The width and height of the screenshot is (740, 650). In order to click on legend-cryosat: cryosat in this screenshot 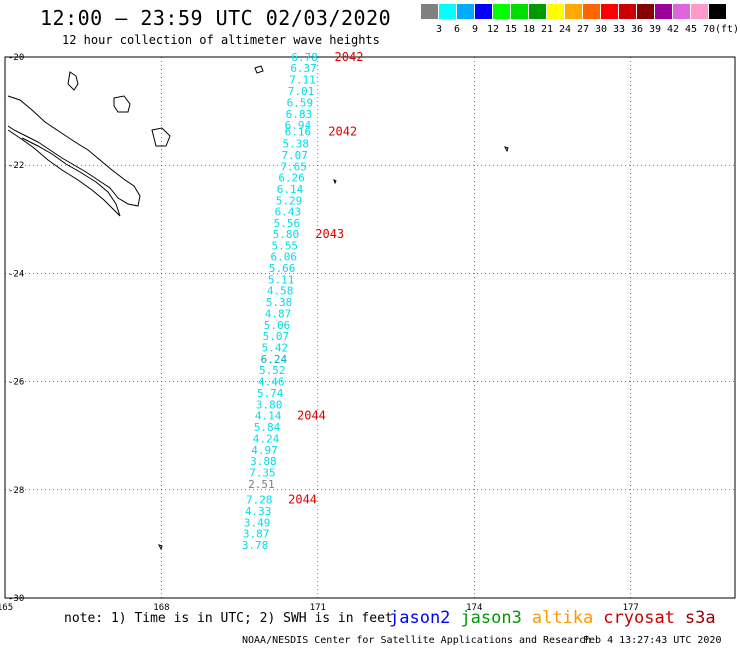, I will do `click(639, 618)`.